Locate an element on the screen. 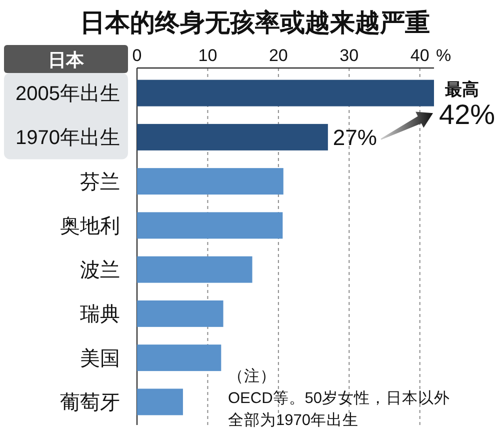 The image size is (500, 437). x-tick-label: 30 is located at coordinates (349, 55).